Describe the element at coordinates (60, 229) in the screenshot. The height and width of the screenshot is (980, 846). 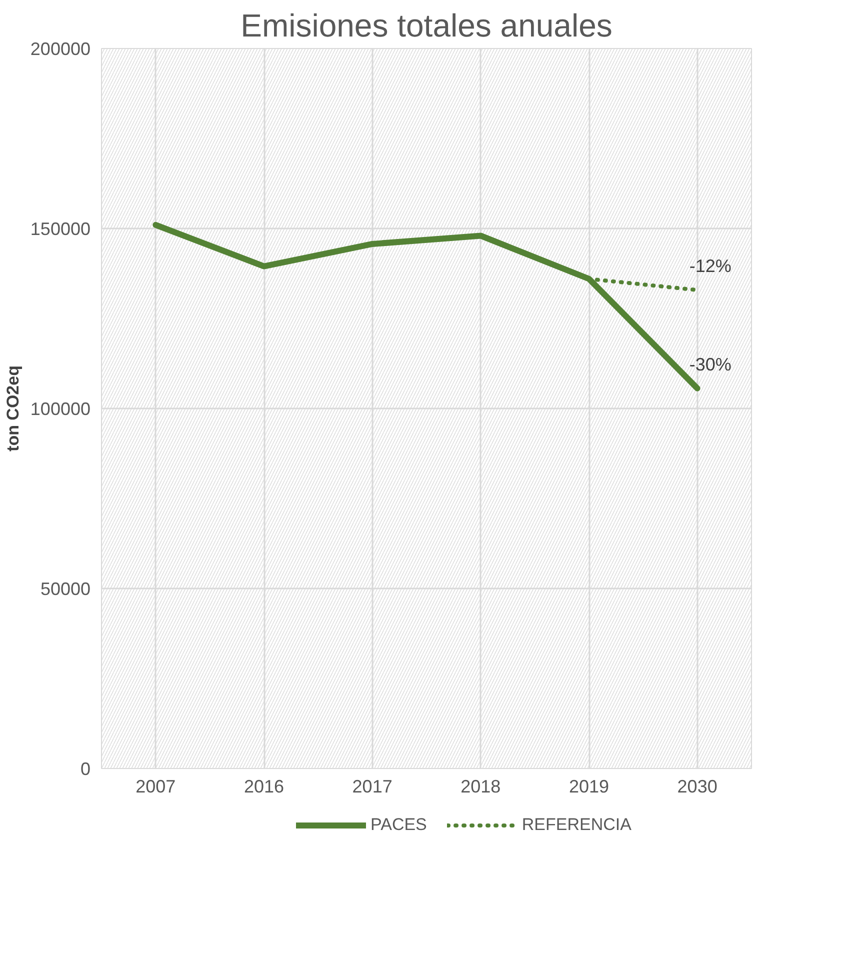
I see `y-tick-label: 150000` at that location.